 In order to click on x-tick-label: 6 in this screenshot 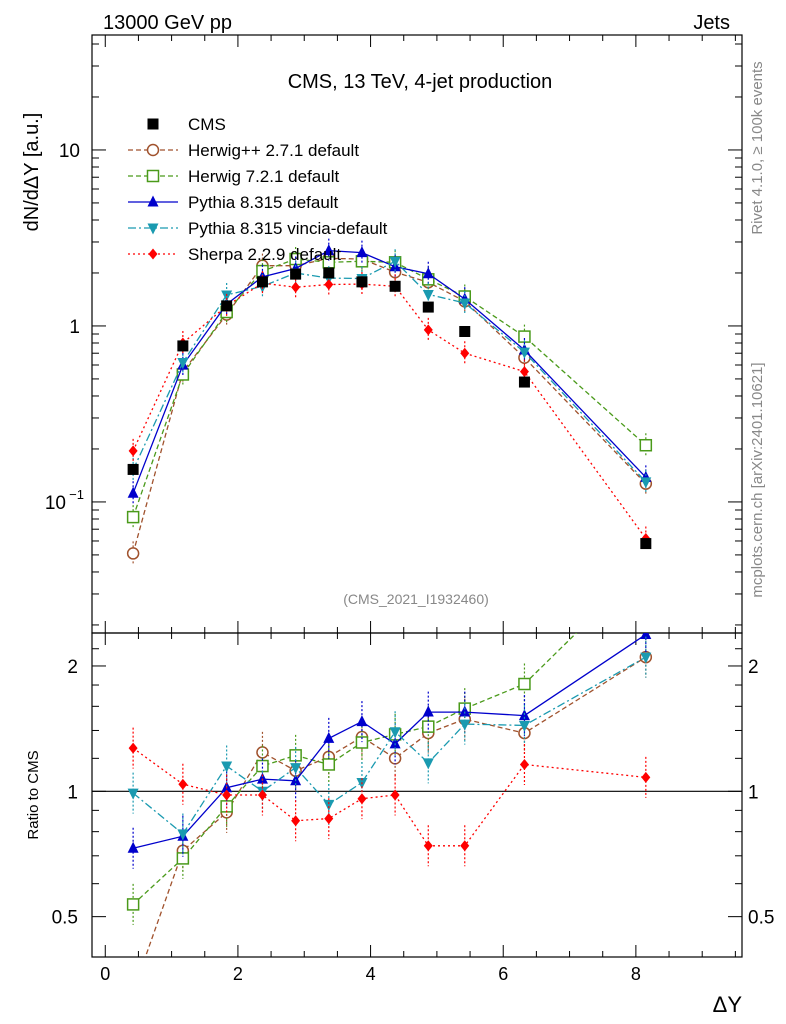, I will do `click(503, 974)`.